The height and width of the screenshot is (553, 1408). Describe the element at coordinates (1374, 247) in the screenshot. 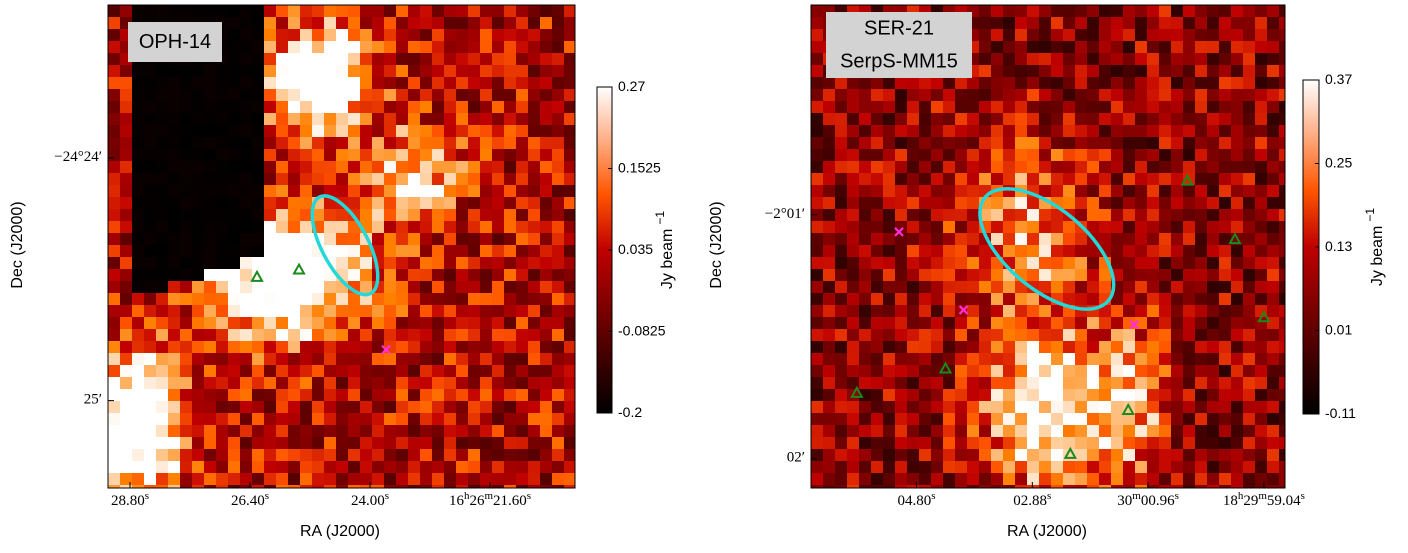

I see `colorbar-label: Jy beam−1` at that location.